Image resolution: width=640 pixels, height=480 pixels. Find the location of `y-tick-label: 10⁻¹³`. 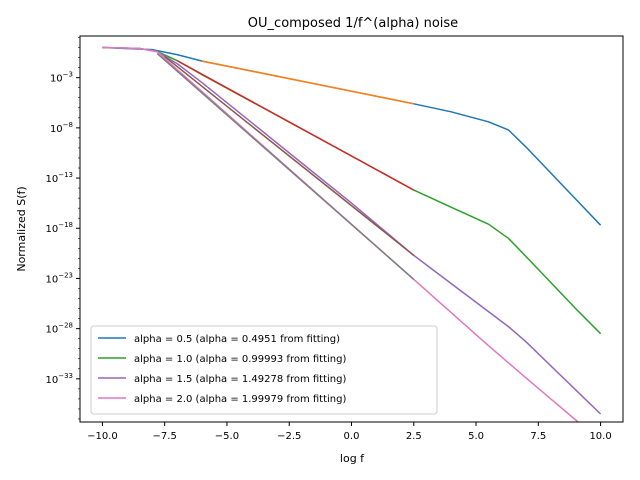

y-tick-label: 10⁻¹³ is located at coordinates (59, 178).